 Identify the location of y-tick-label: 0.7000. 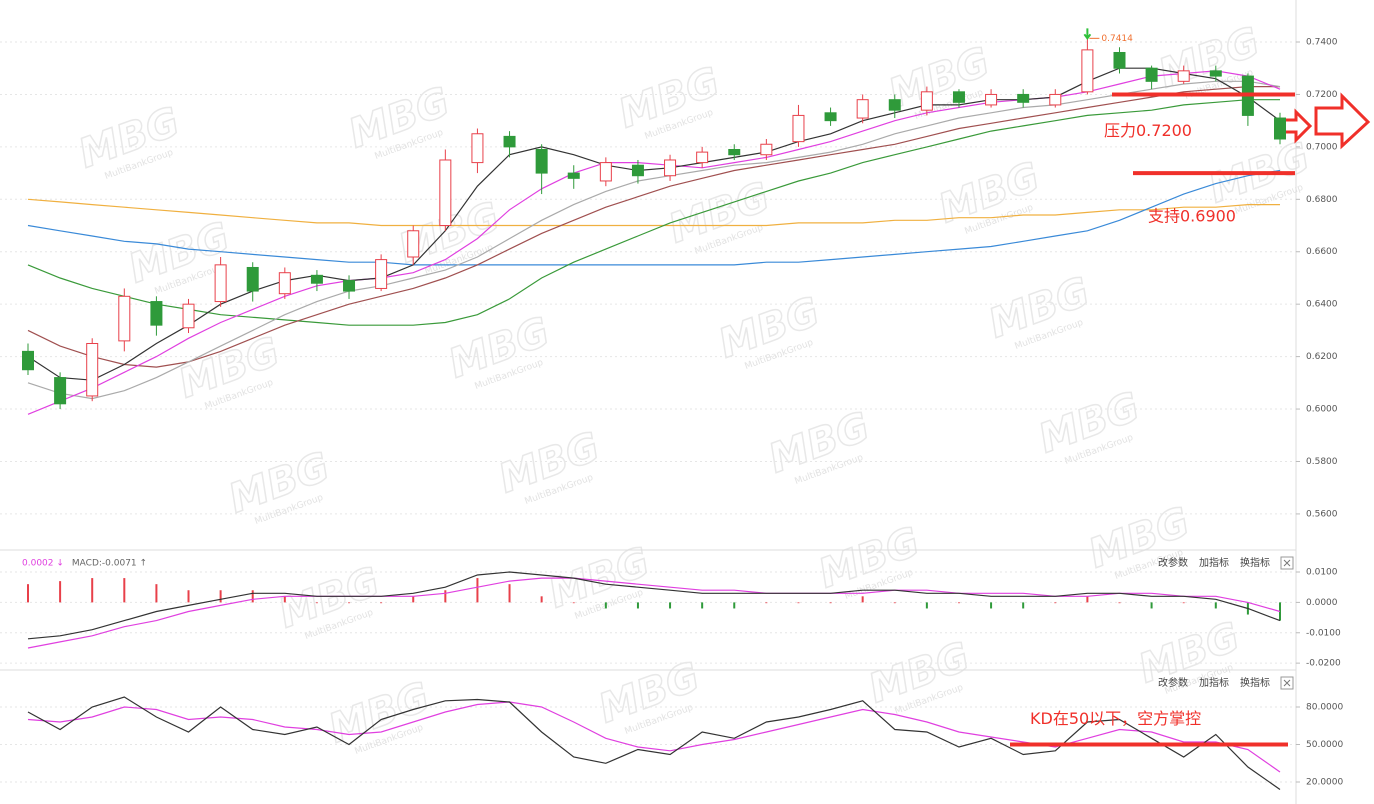
(1322, 147).